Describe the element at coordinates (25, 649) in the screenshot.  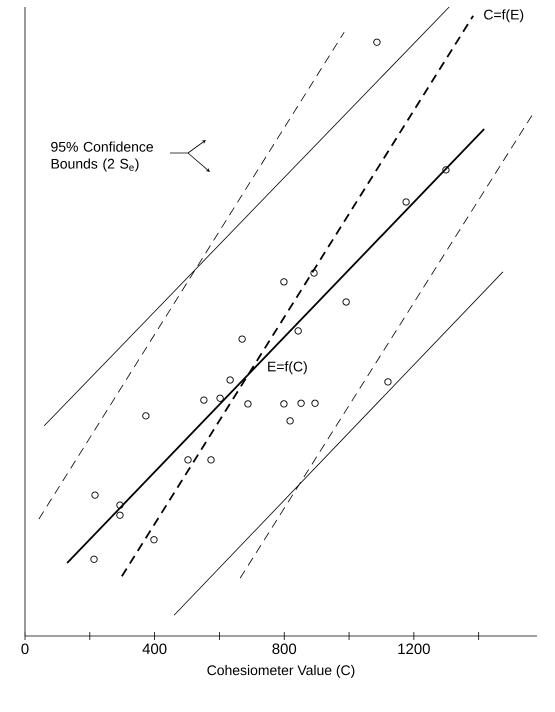
I see `x-tick-label: 0` at that location.